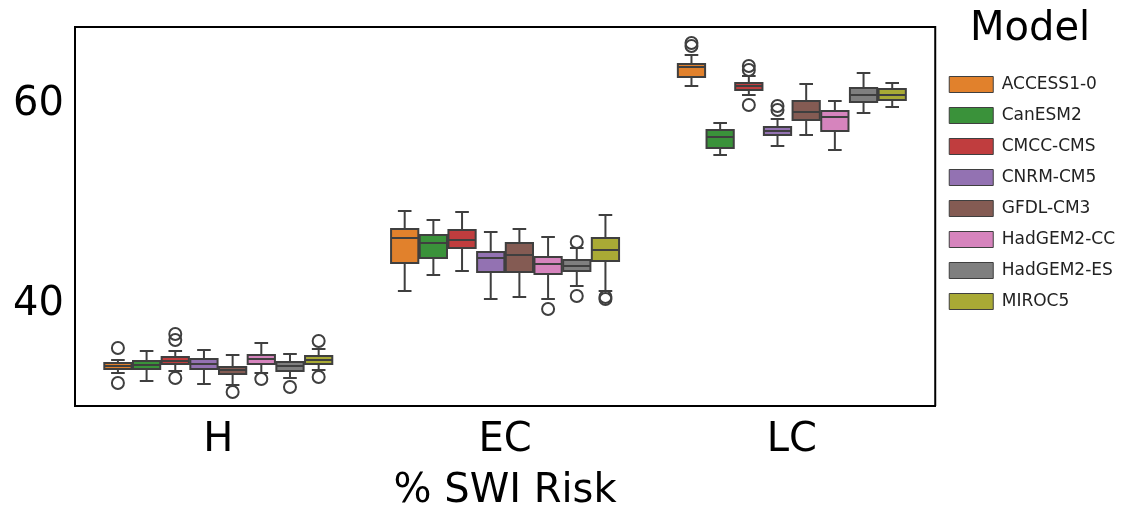 This screenshot has width=1125, height=520. I want to click on legend-title: Model, so click(1030, 26).